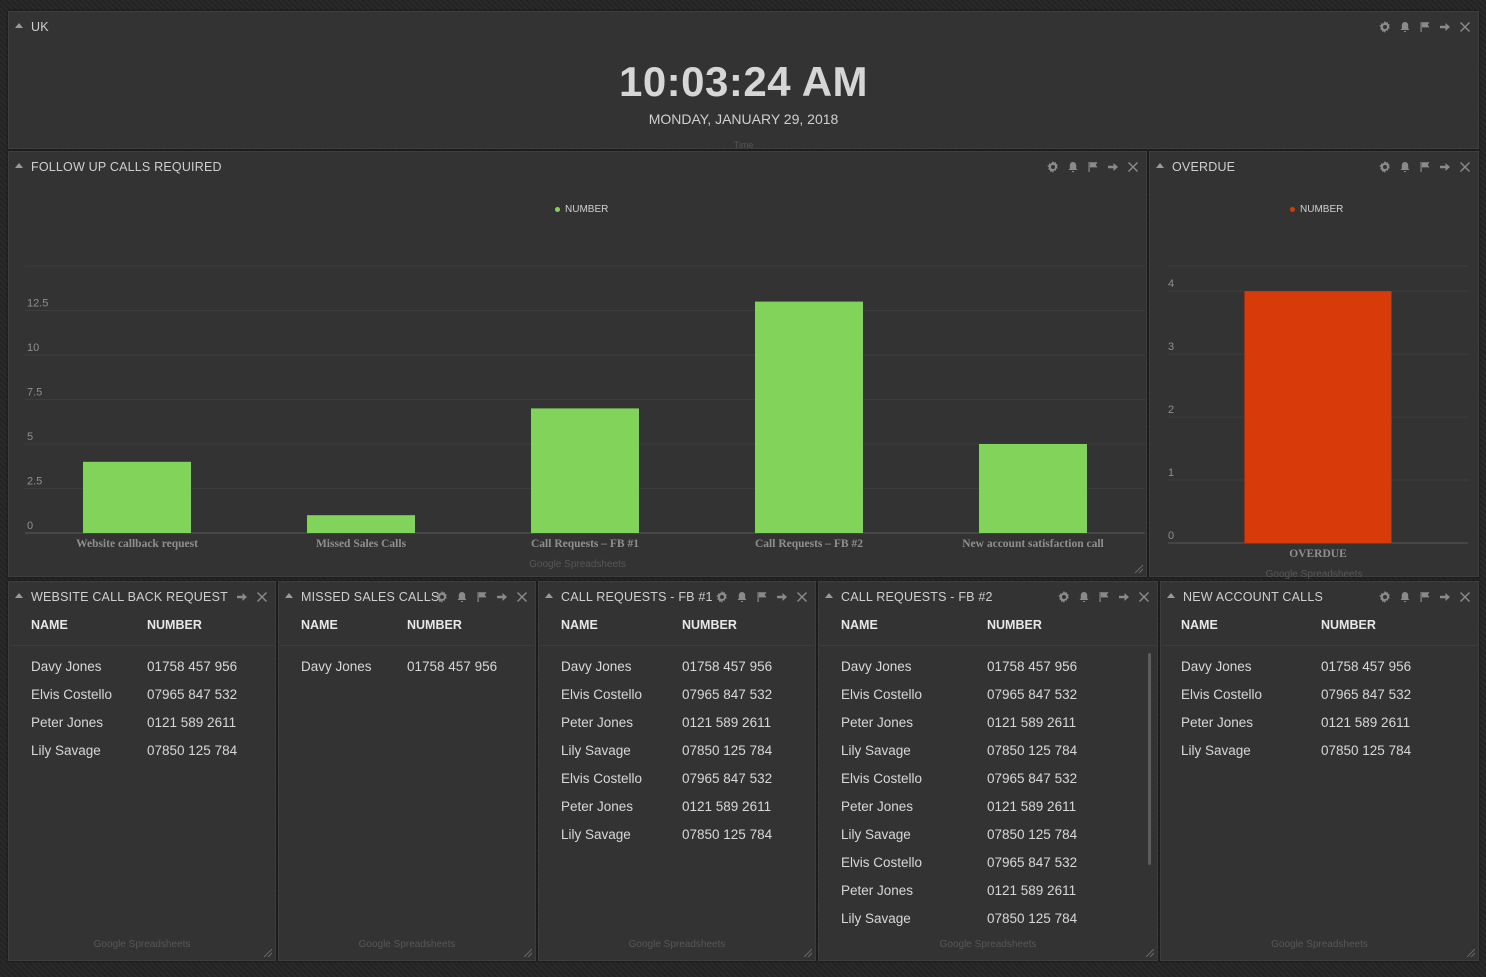 The image size is (1486, 977). Describe the element at coordinates (1171, 410) in the screenshot. I see `y-tick-label: 2` at that location.